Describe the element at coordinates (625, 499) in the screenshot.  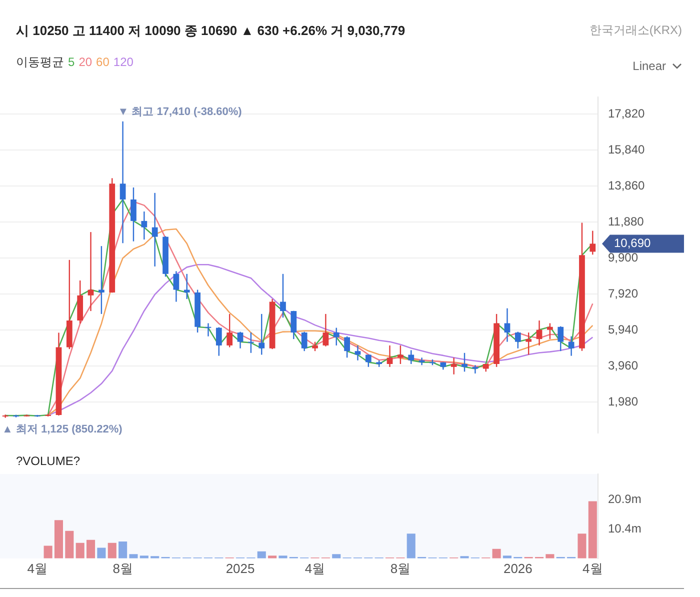
I see `y-tick-label: 20.9m` at that location.